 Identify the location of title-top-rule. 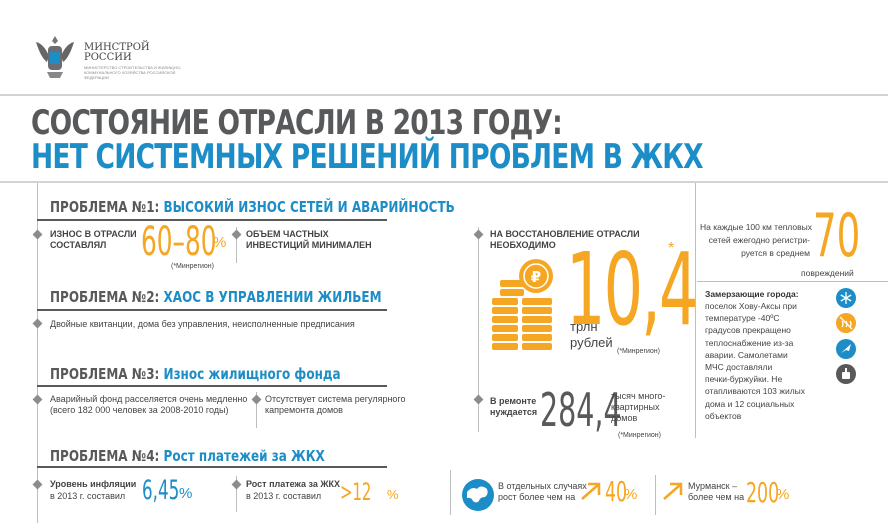
(444, 95).